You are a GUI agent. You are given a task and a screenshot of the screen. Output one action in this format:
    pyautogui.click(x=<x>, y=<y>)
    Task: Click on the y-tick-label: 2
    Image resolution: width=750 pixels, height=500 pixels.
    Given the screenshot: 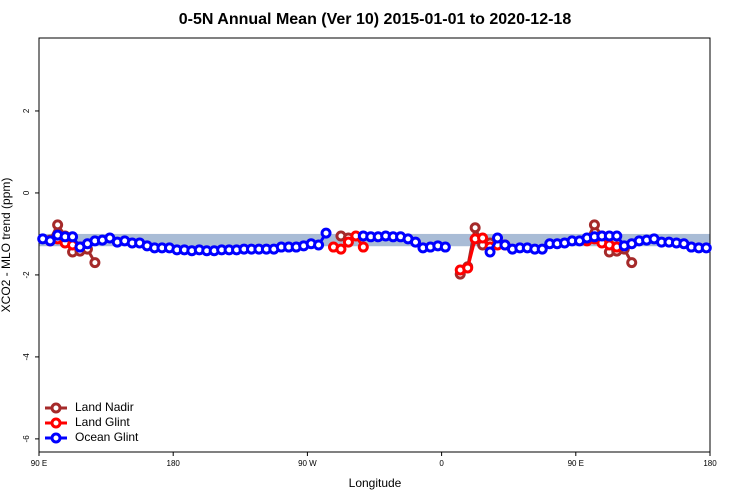 What is the action you would take?
    pyautogui.click(x=26, y=110)
    